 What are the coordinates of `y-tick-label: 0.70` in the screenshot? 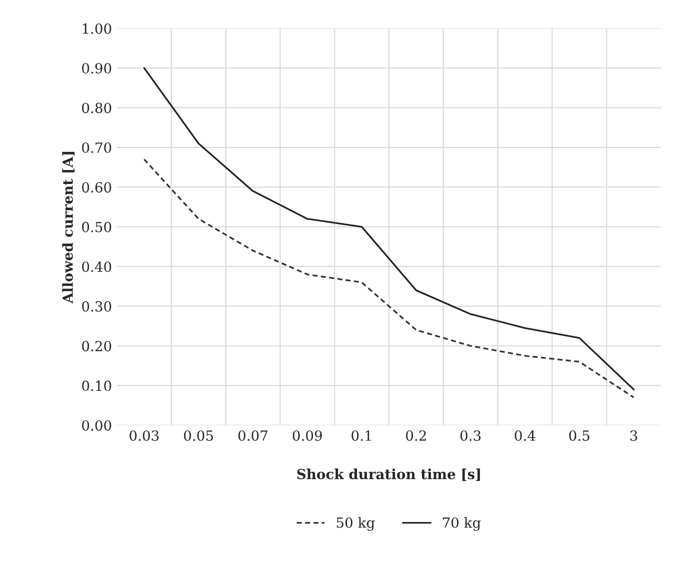 It's located at (97, 147).